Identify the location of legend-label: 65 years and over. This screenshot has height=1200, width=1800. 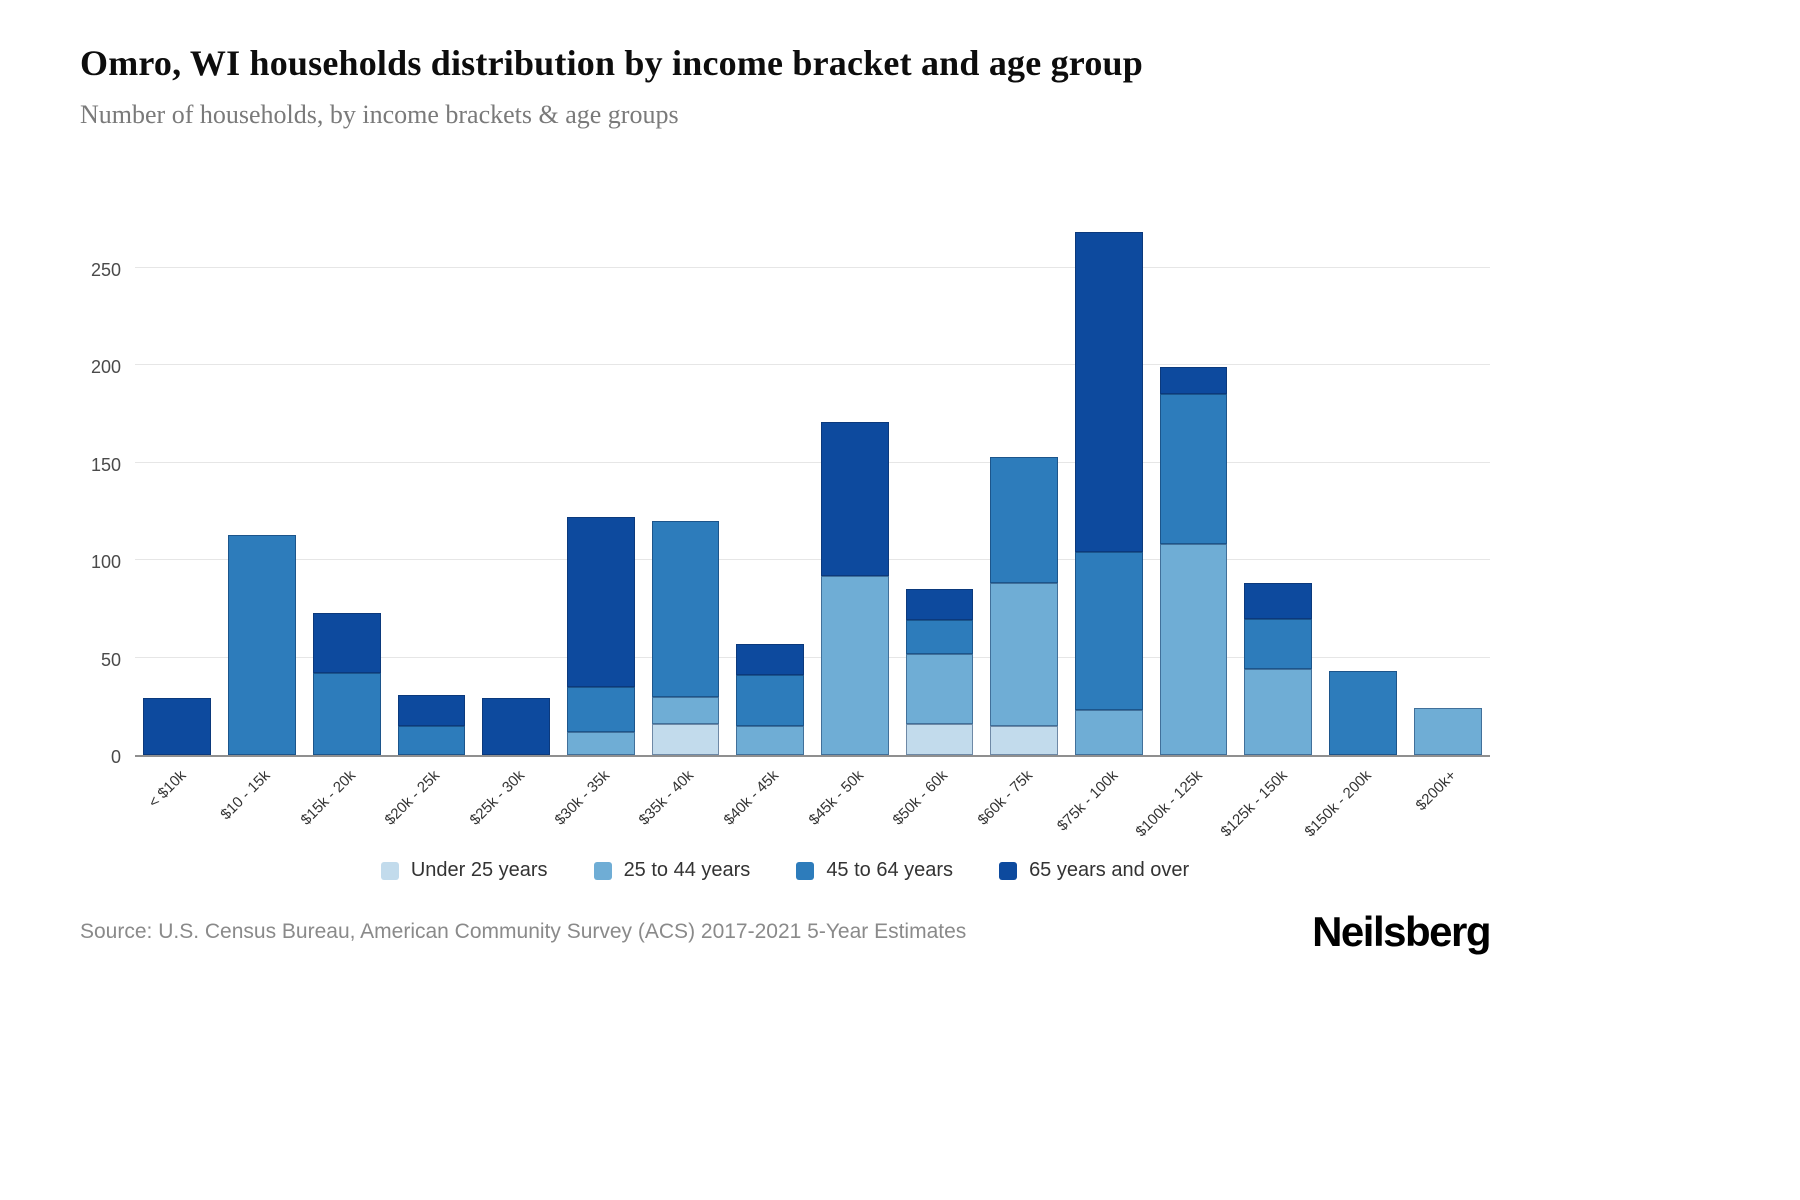
(1109, 870).